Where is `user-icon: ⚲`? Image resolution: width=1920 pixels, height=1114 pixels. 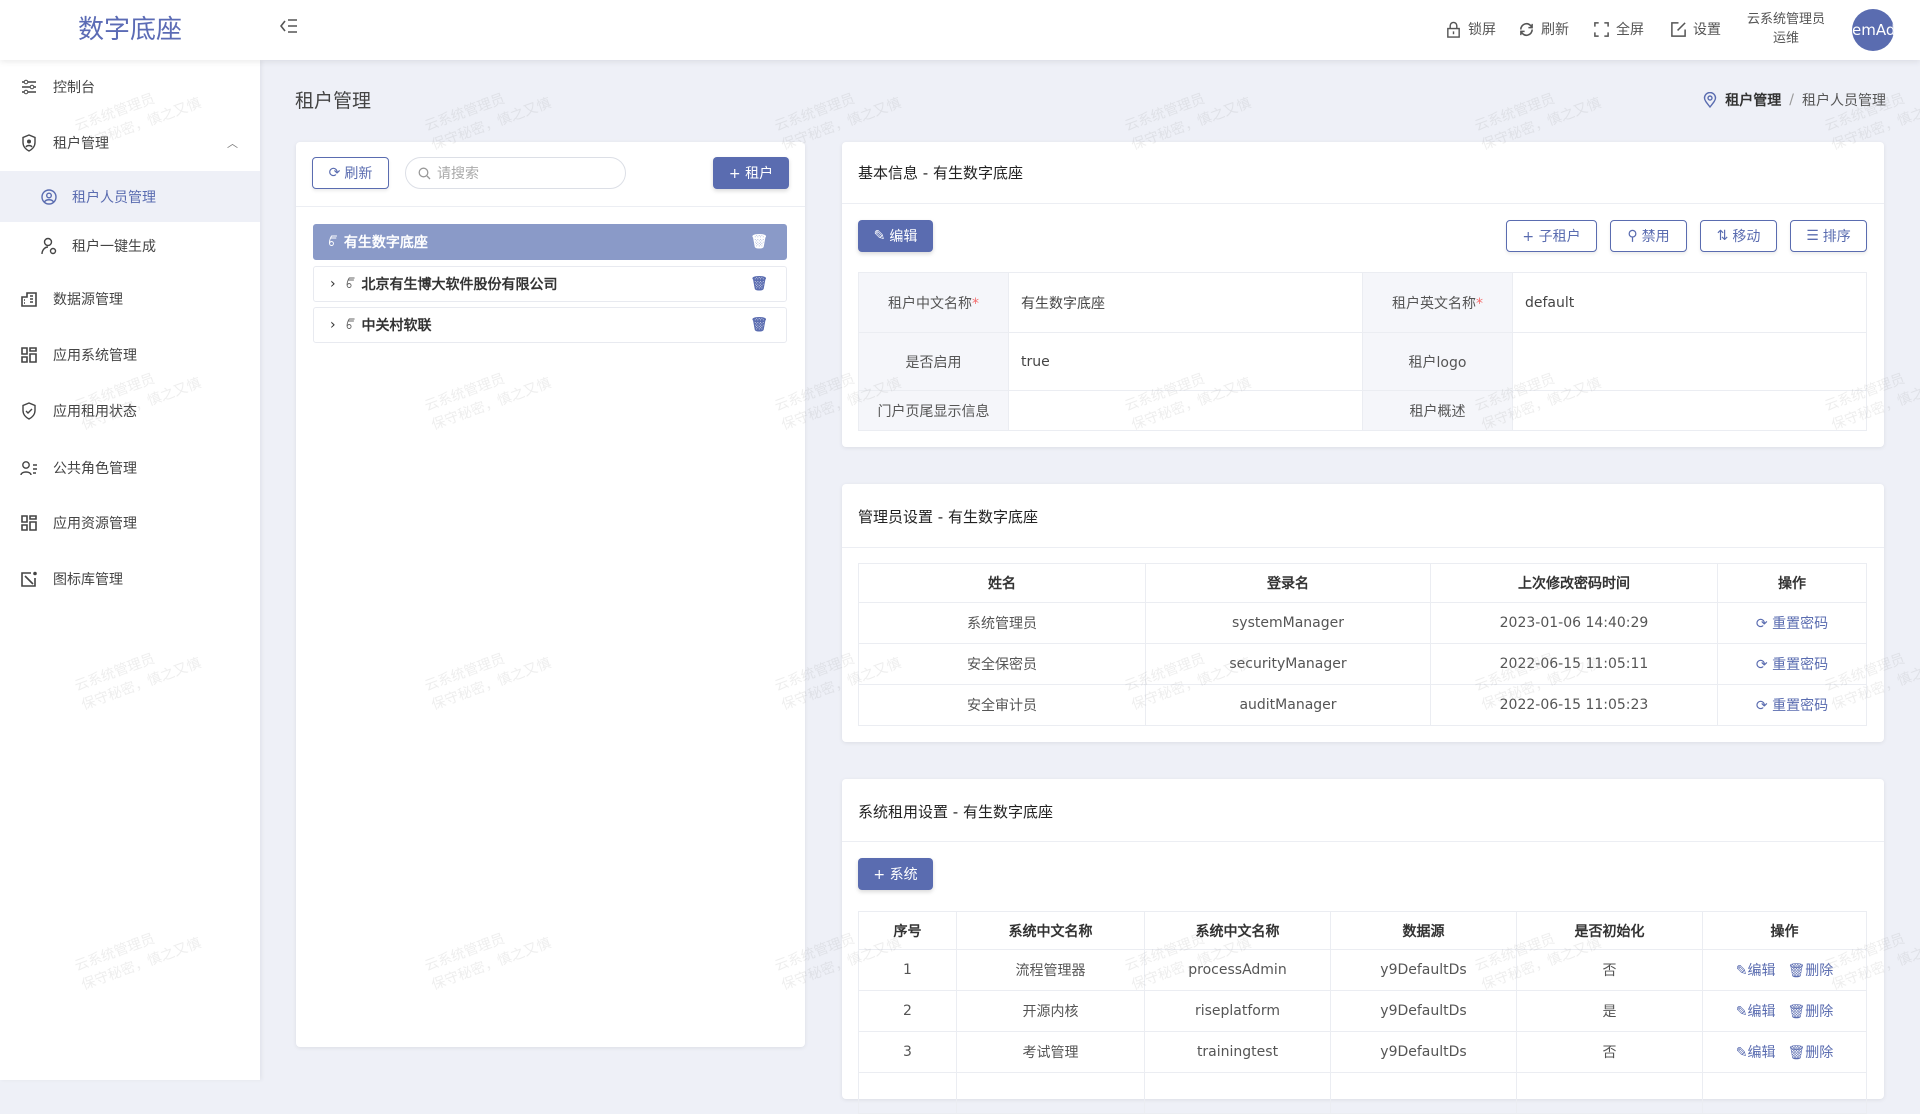
user-icon: ⚲ is located at coordinates (1632, 236).